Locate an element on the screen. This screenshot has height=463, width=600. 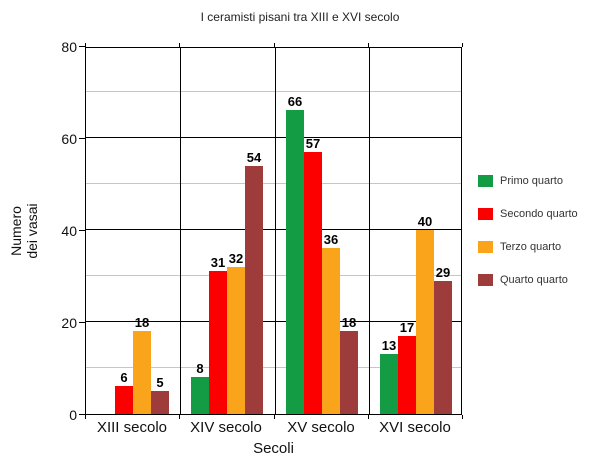
legend-label: Terzo quarto is located at coordinates (531, 247).